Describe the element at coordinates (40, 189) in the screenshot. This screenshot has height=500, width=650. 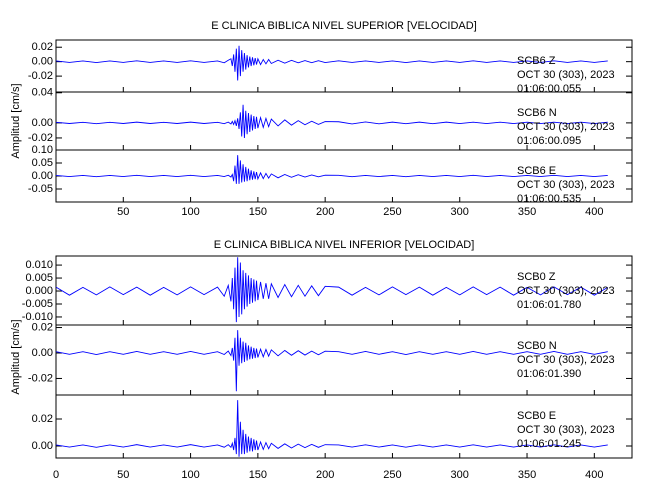
I see `y-tick-label: -0.05` at that location.